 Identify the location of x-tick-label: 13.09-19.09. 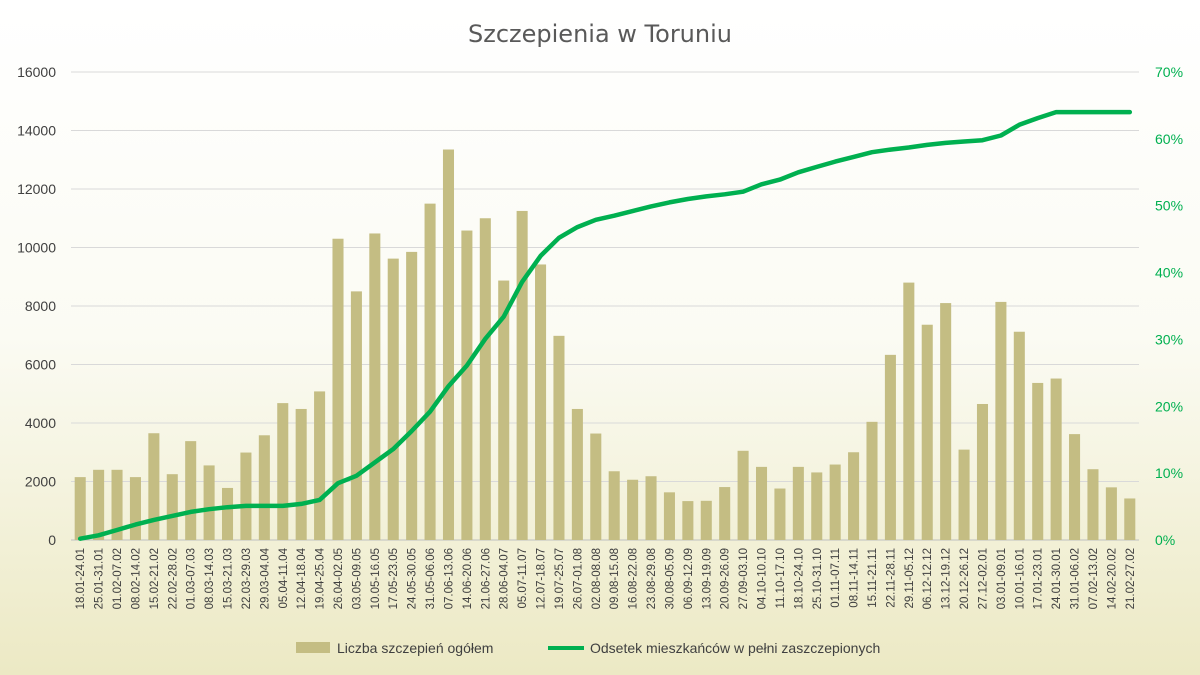
(707, 578).